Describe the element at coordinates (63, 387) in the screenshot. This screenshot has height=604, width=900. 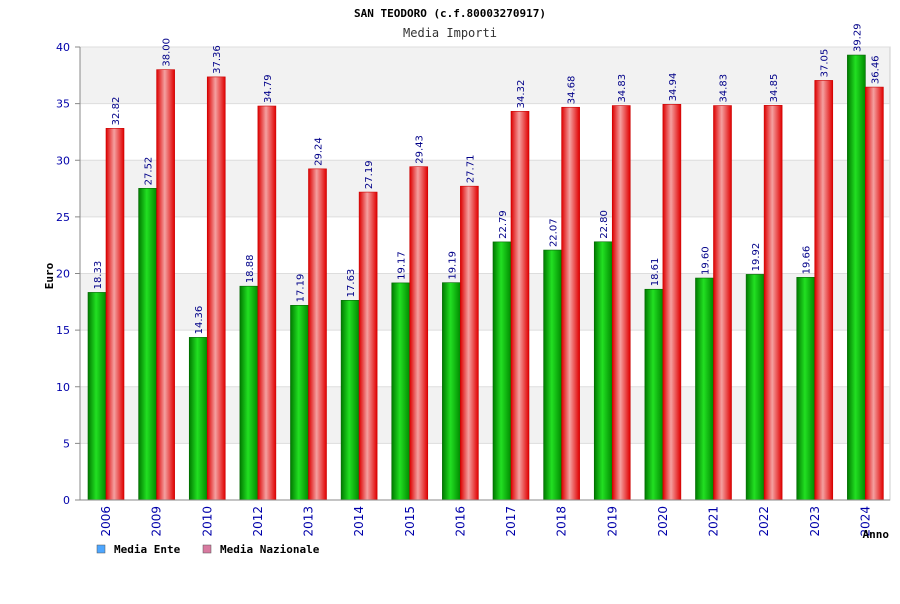
I see `y-tick-label: 10` at that location.